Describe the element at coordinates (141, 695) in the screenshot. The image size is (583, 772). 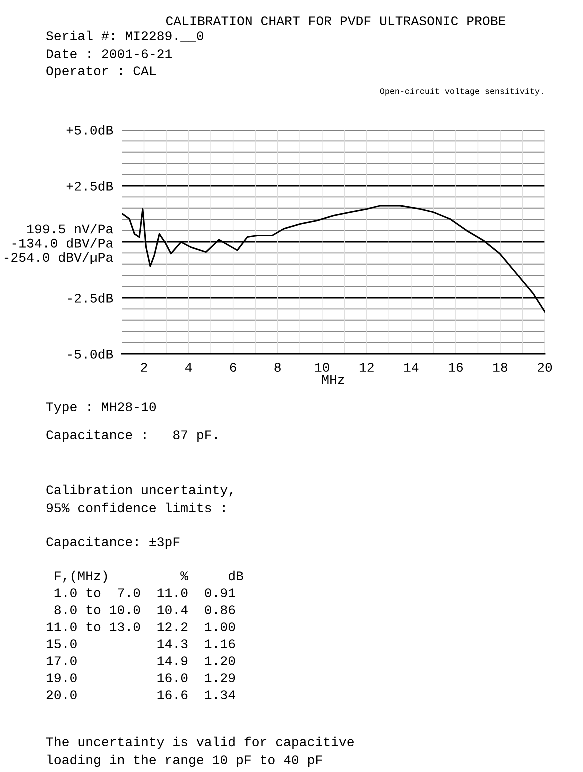
I see `text: 20.0 16.6 1.34` at that location.